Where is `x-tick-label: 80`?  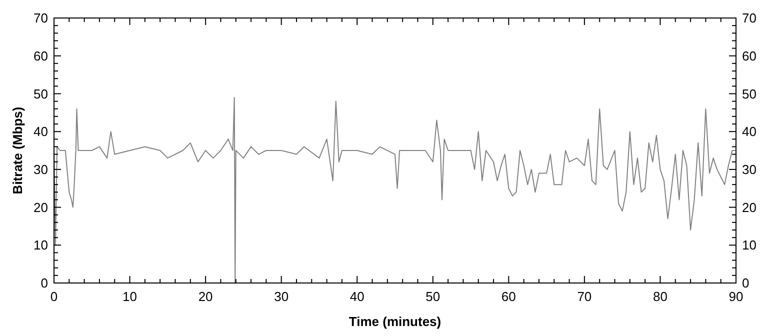 x-tick-label: 80 is located at coordinates (660, 296).